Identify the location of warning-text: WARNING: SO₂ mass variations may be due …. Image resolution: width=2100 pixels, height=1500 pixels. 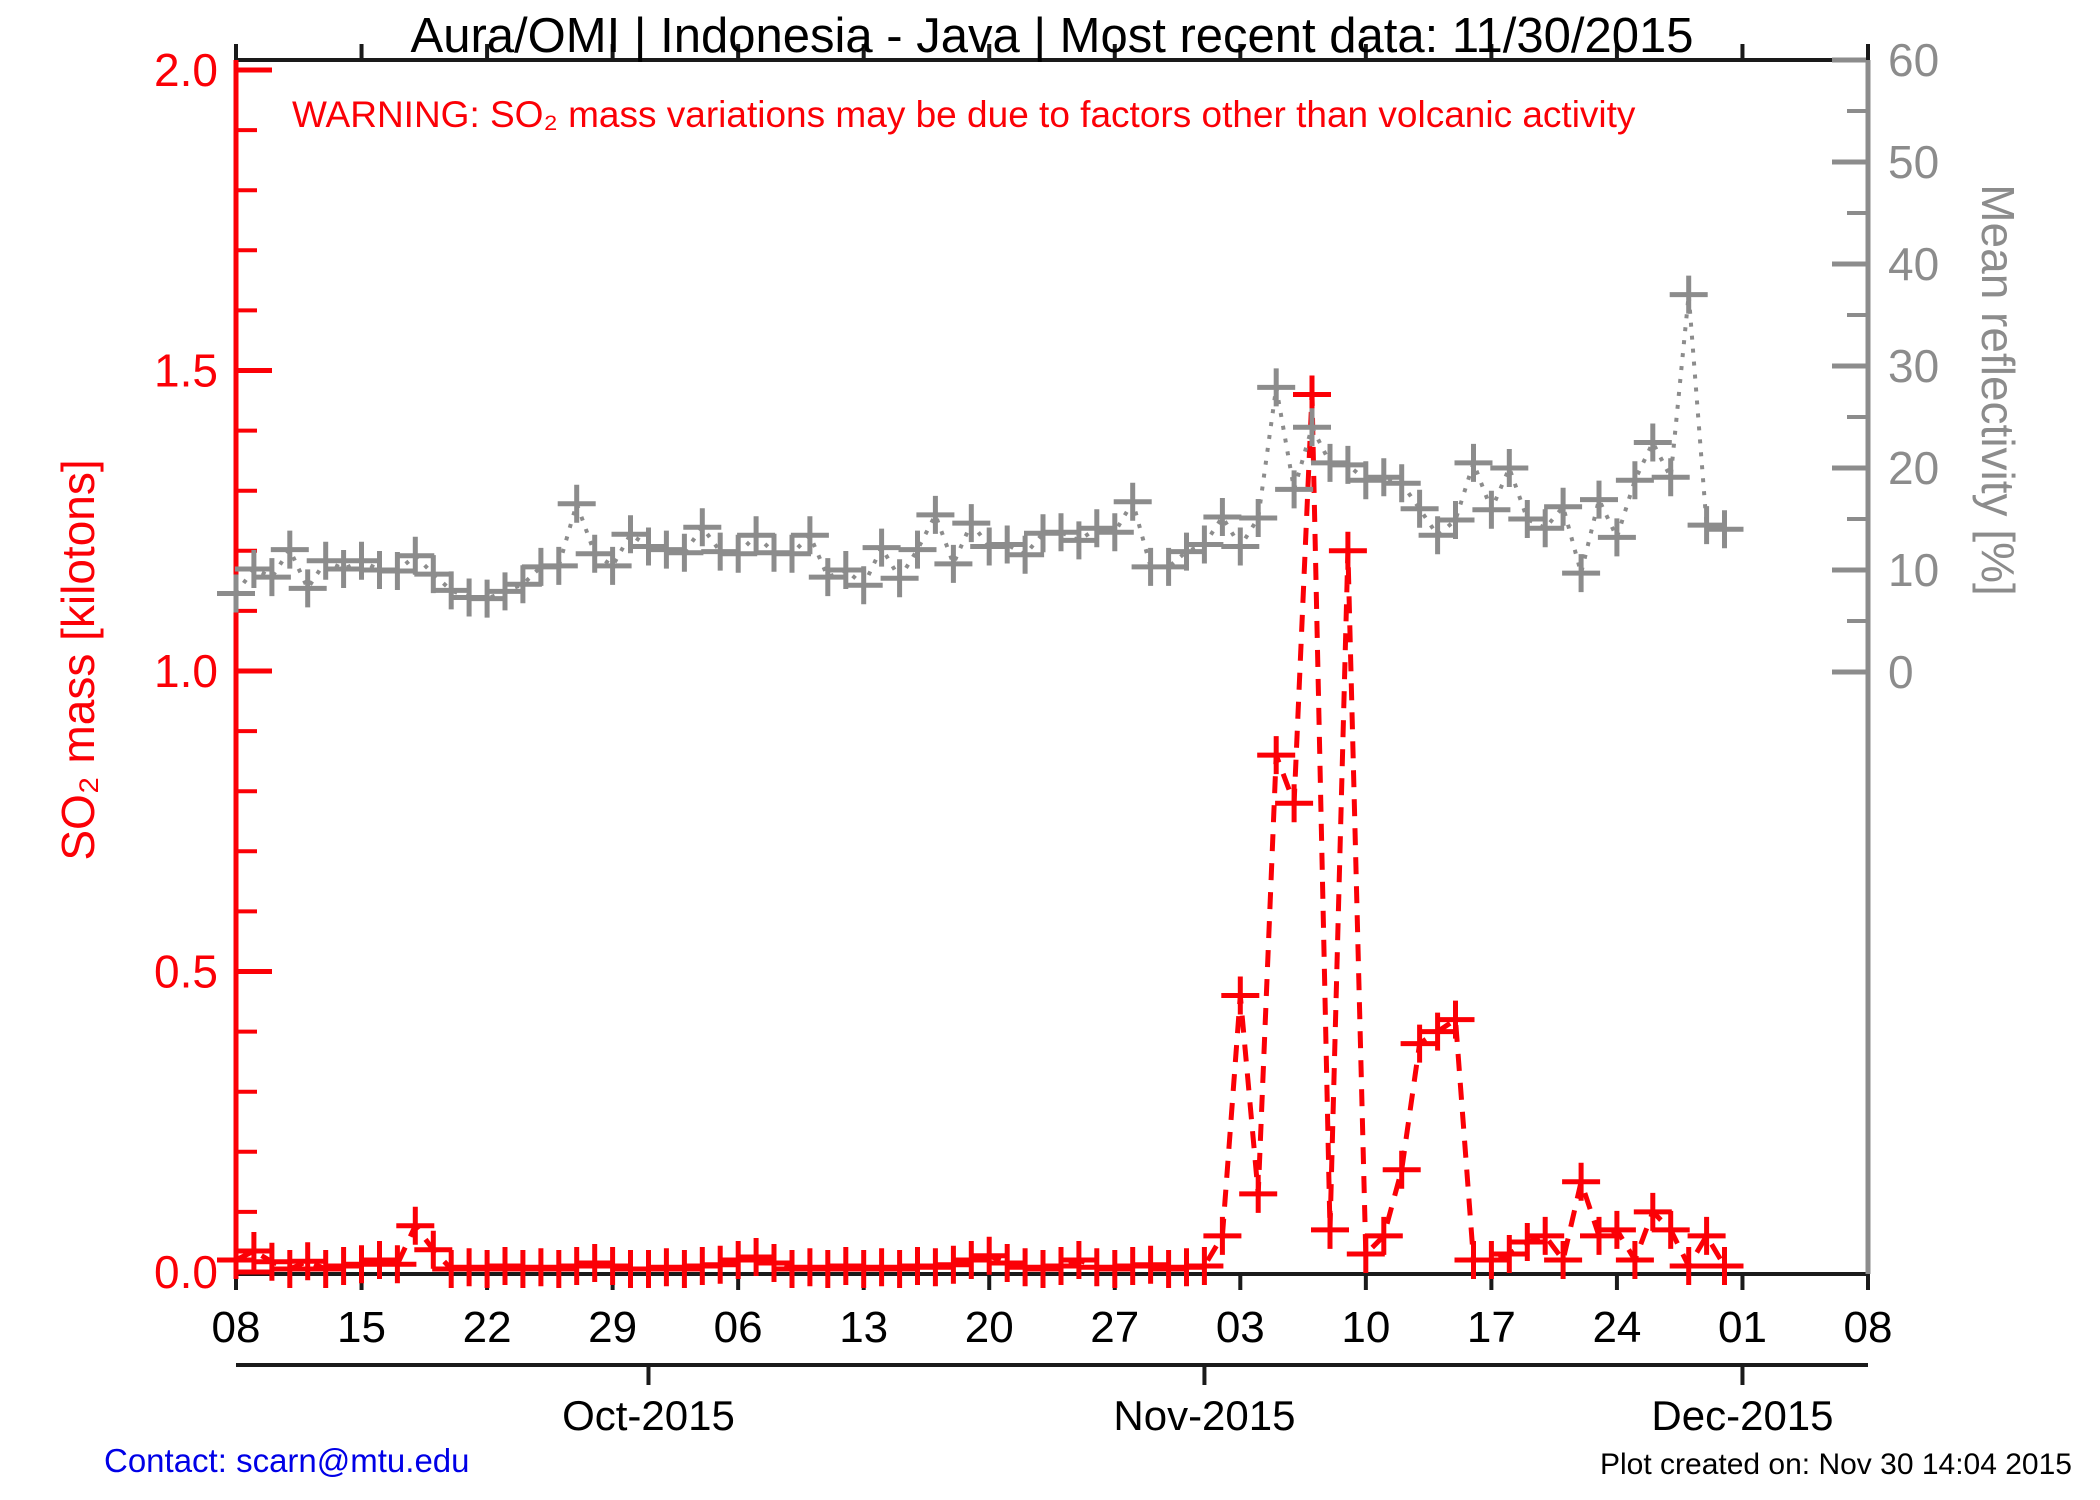
(964, 114).